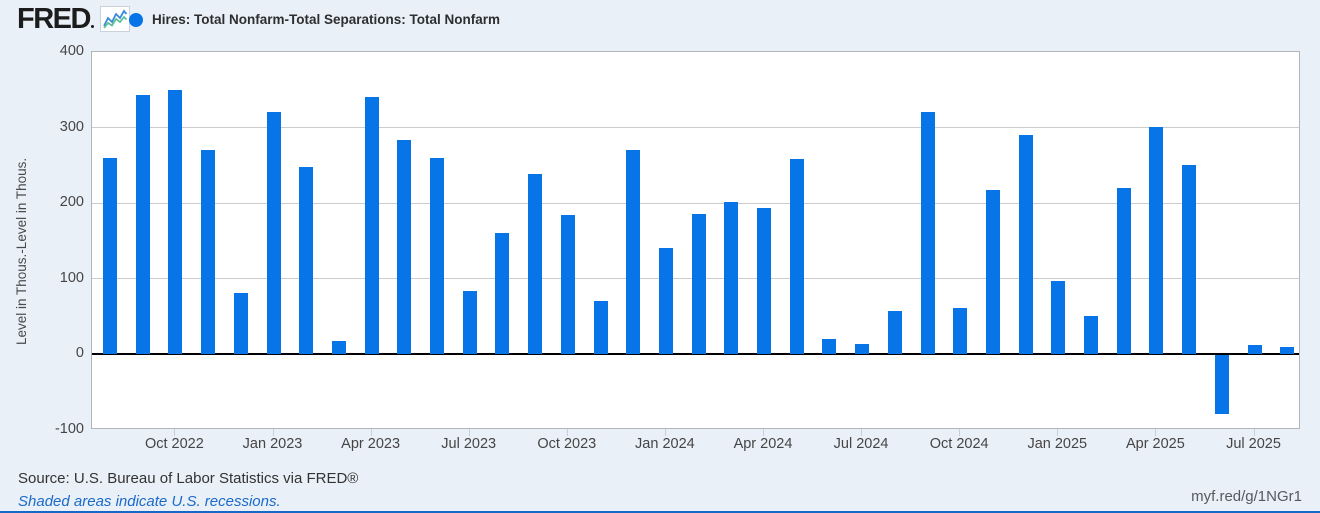  What do you see at coordinates (567, 284) in the screenshot?
I see `bar-oct-2023` at bounding box center [567, 284].